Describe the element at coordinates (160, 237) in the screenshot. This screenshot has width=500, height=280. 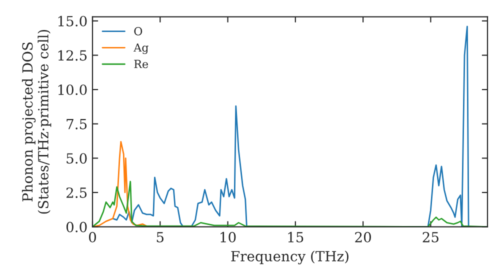
I see `x-tick-label: 5` at that location.